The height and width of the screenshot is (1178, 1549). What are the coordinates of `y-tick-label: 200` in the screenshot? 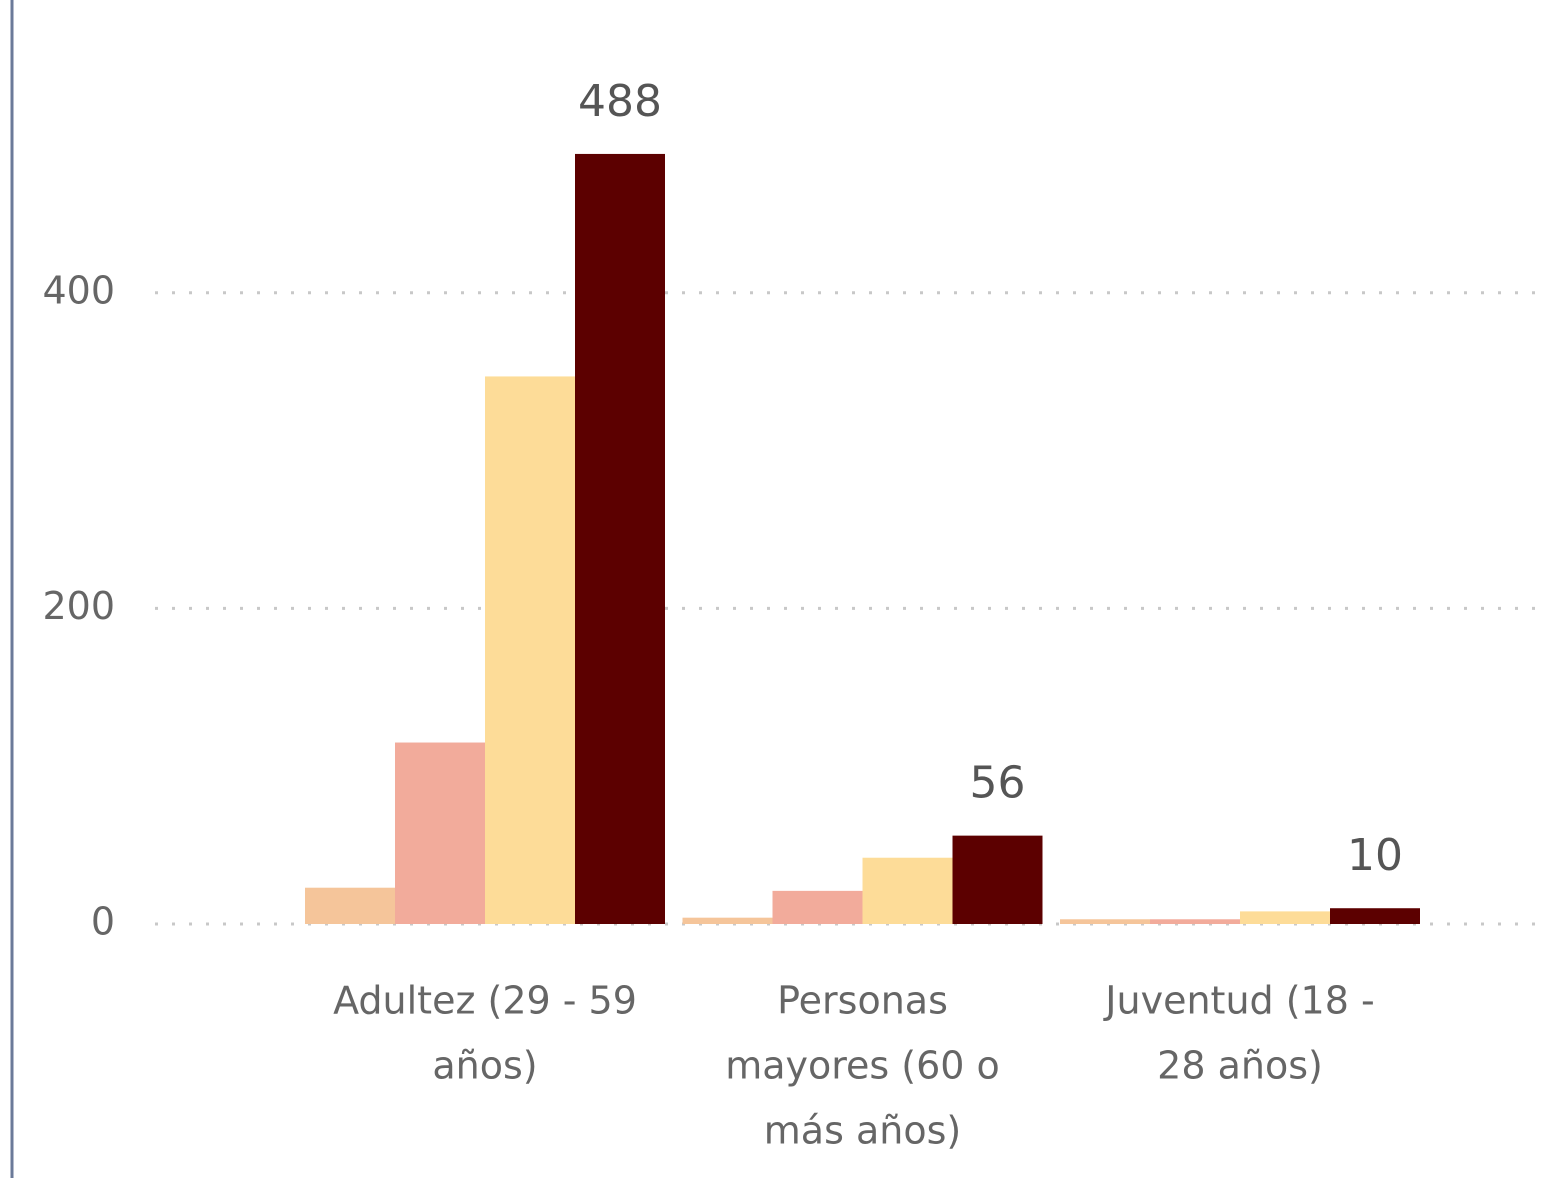 It's located at (78, 606).